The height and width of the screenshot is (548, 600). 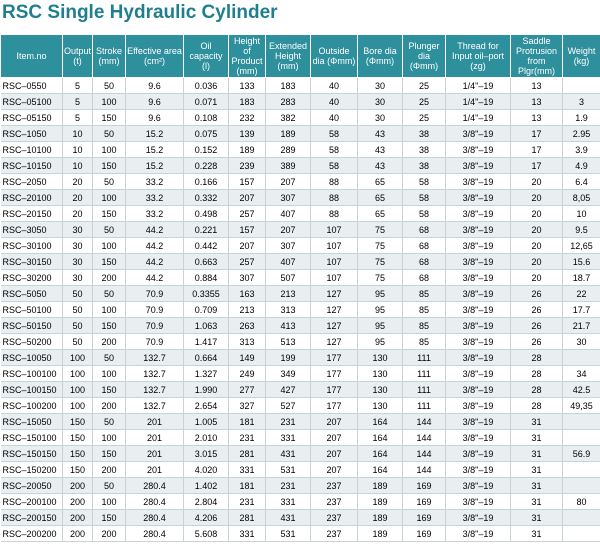 I want to click on cell: 5, so click(x=77, y=101).